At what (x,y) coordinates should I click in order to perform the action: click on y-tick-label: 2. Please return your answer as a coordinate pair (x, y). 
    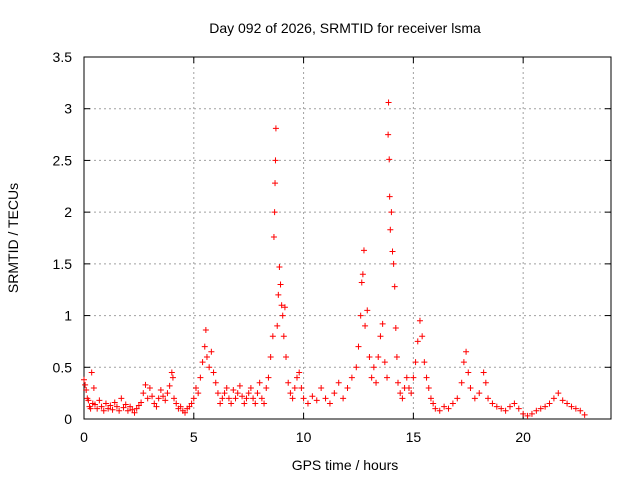
    Looking at the image, I should click on (68, 212).